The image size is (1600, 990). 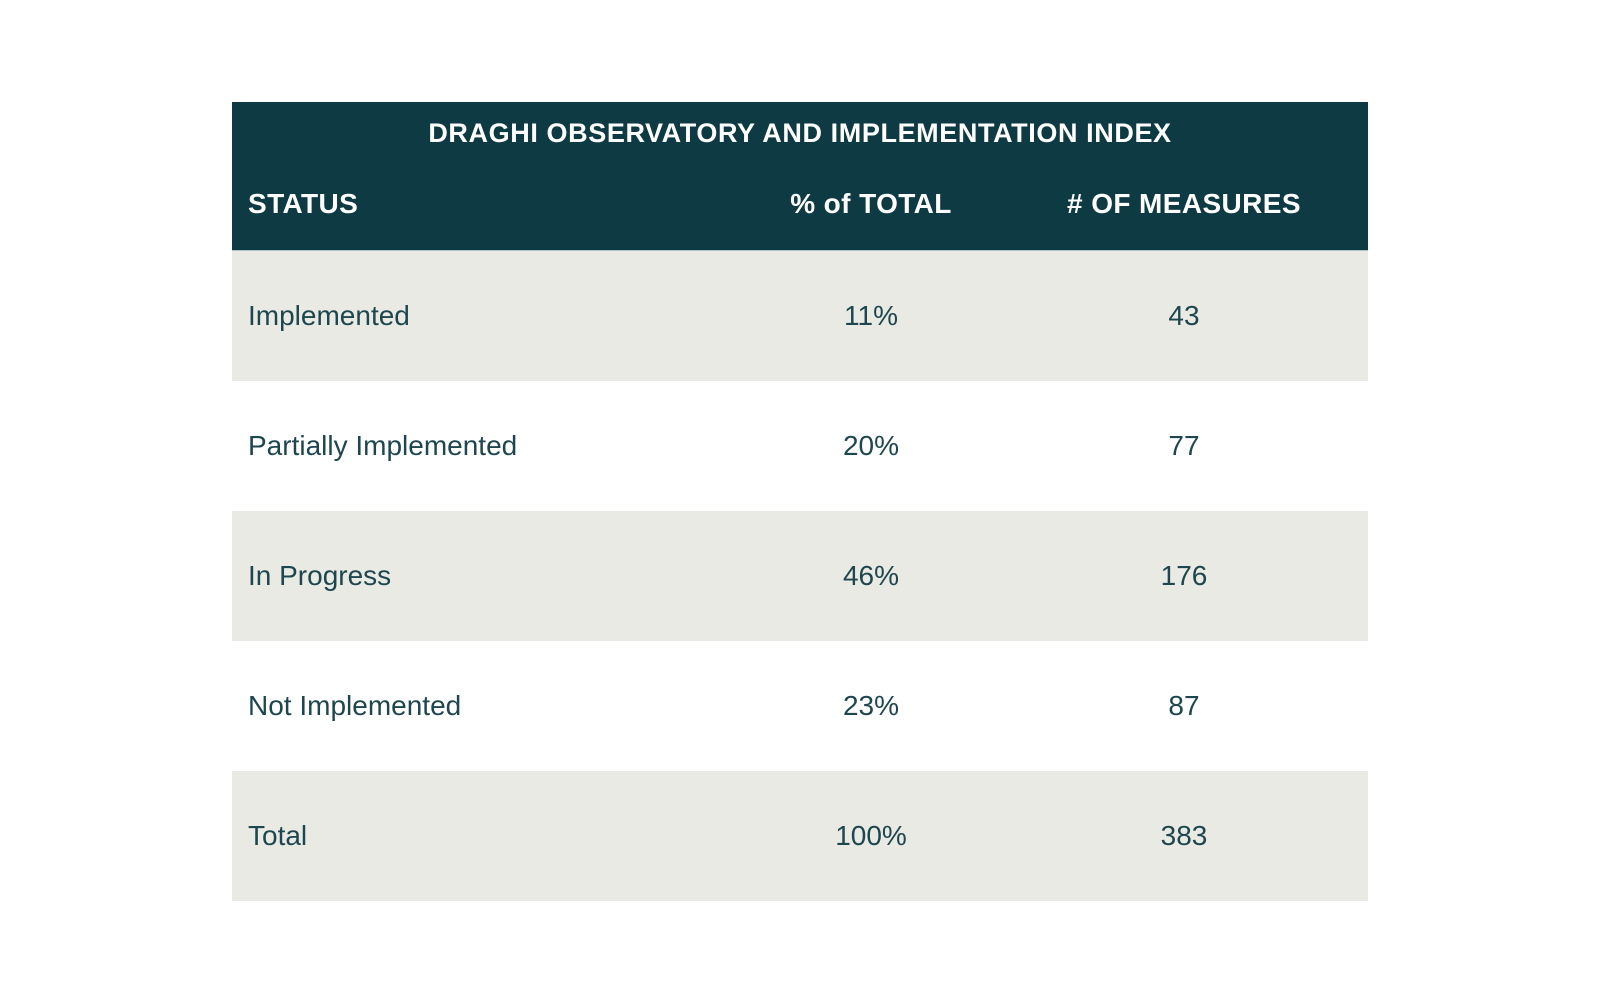 I want to click on table-row: In Progress 46% 176, so click(x=800, y=576).